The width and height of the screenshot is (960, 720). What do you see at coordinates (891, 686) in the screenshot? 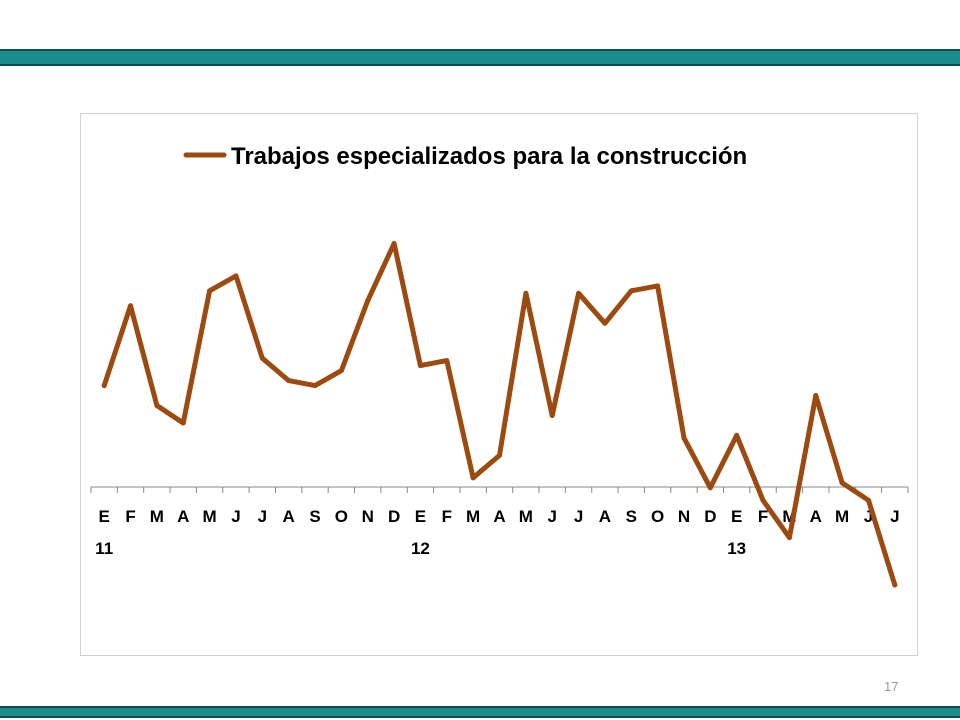
I see `page-number: 17` at bounding box center [891, 686].